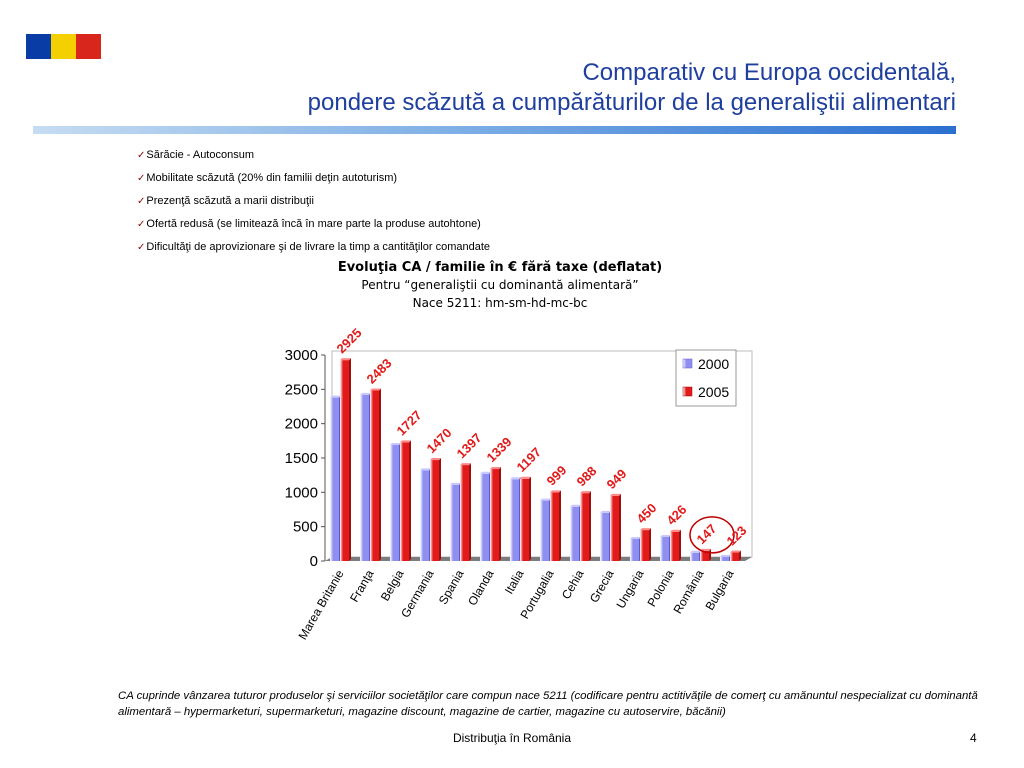  What do you see at coordinates (439, 440) in the screenshot?
I see `data-label: 1470` at bounding box center [439, 440].